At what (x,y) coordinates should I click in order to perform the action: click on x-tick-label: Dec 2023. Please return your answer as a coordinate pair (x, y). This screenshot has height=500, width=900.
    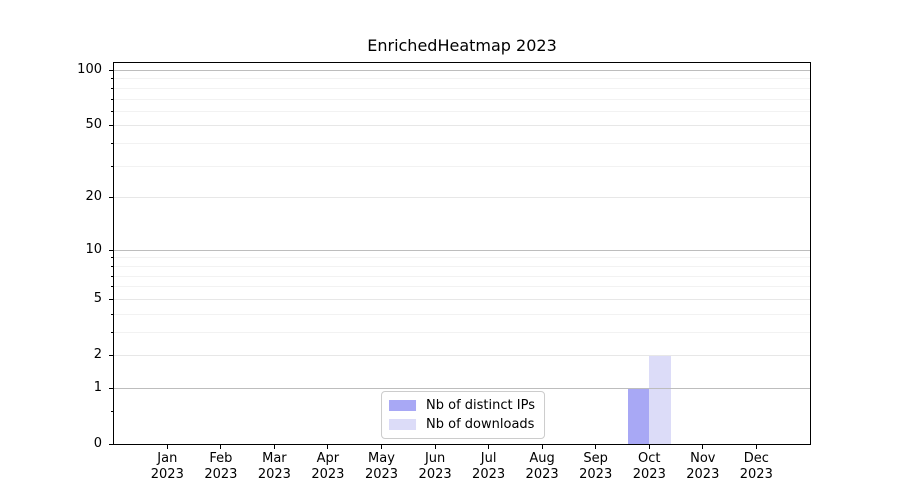
    Looking at the image, I should click on (756, 466).